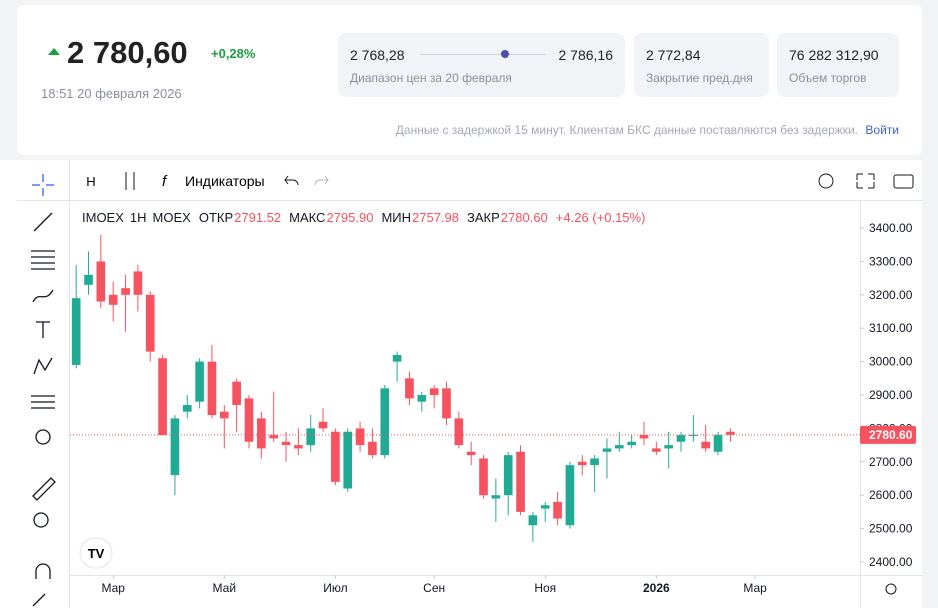  What do you see at coordinates (111, 93) in the screenshot?
I see `timestamp: 18:51 20 февраля 2026` at bounding box center [111, 93].